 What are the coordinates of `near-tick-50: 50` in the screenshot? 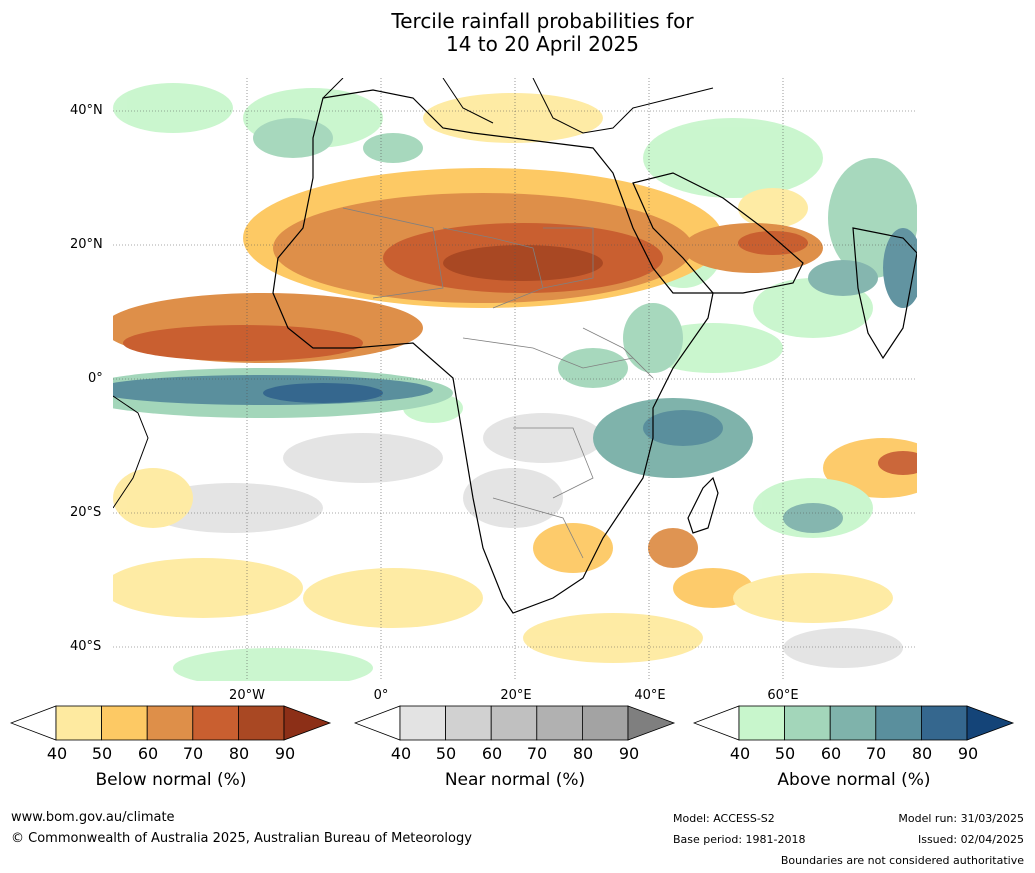 It's located at (446, 753).